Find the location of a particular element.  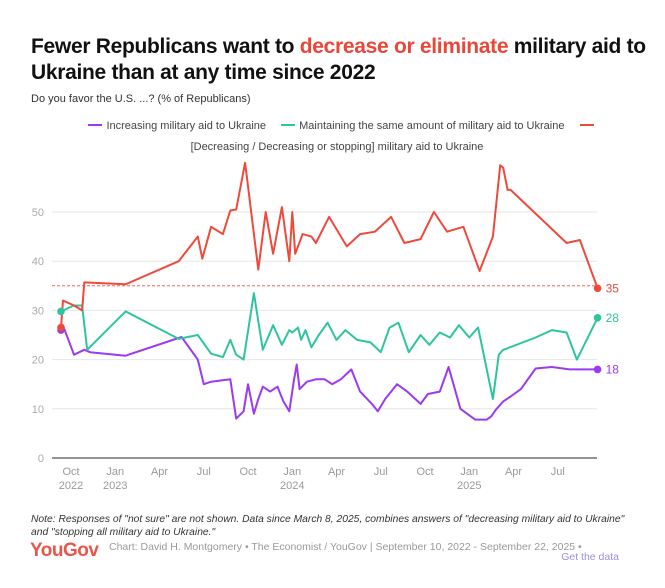

y-tick-label: 30 is located at coordinates (38, 311).